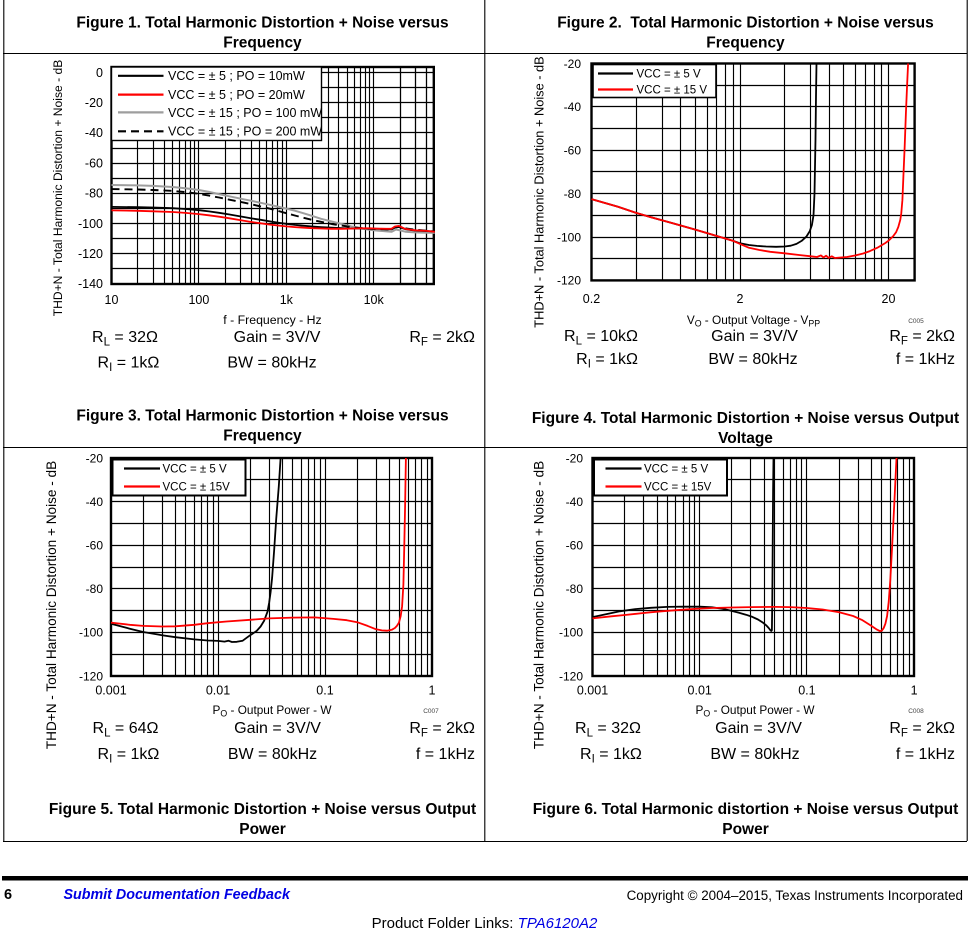  What do you see at coordinates (236, 76) in the screenshot?
I see `svg-text: VCC = ± 5 ; PO = 10mW` at bounding box center [236, 76].